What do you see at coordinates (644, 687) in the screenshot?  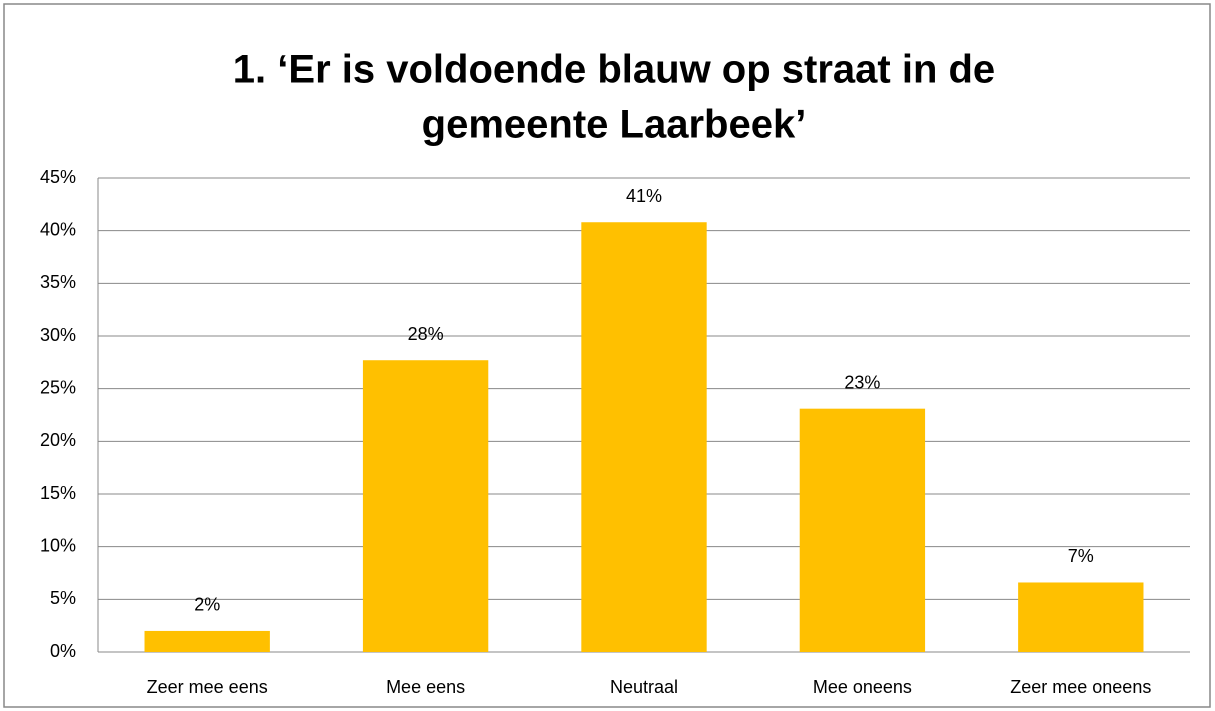 I see `x-tick-label: Neutraal` at bounding box center [644, 687].